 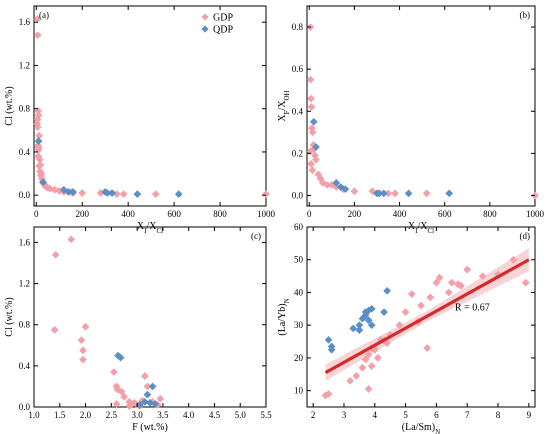 What do you see at coordinates (215, 415) in the screenshot?
I see `x-tick-label: 4.5` at bounding box center [215, 415].